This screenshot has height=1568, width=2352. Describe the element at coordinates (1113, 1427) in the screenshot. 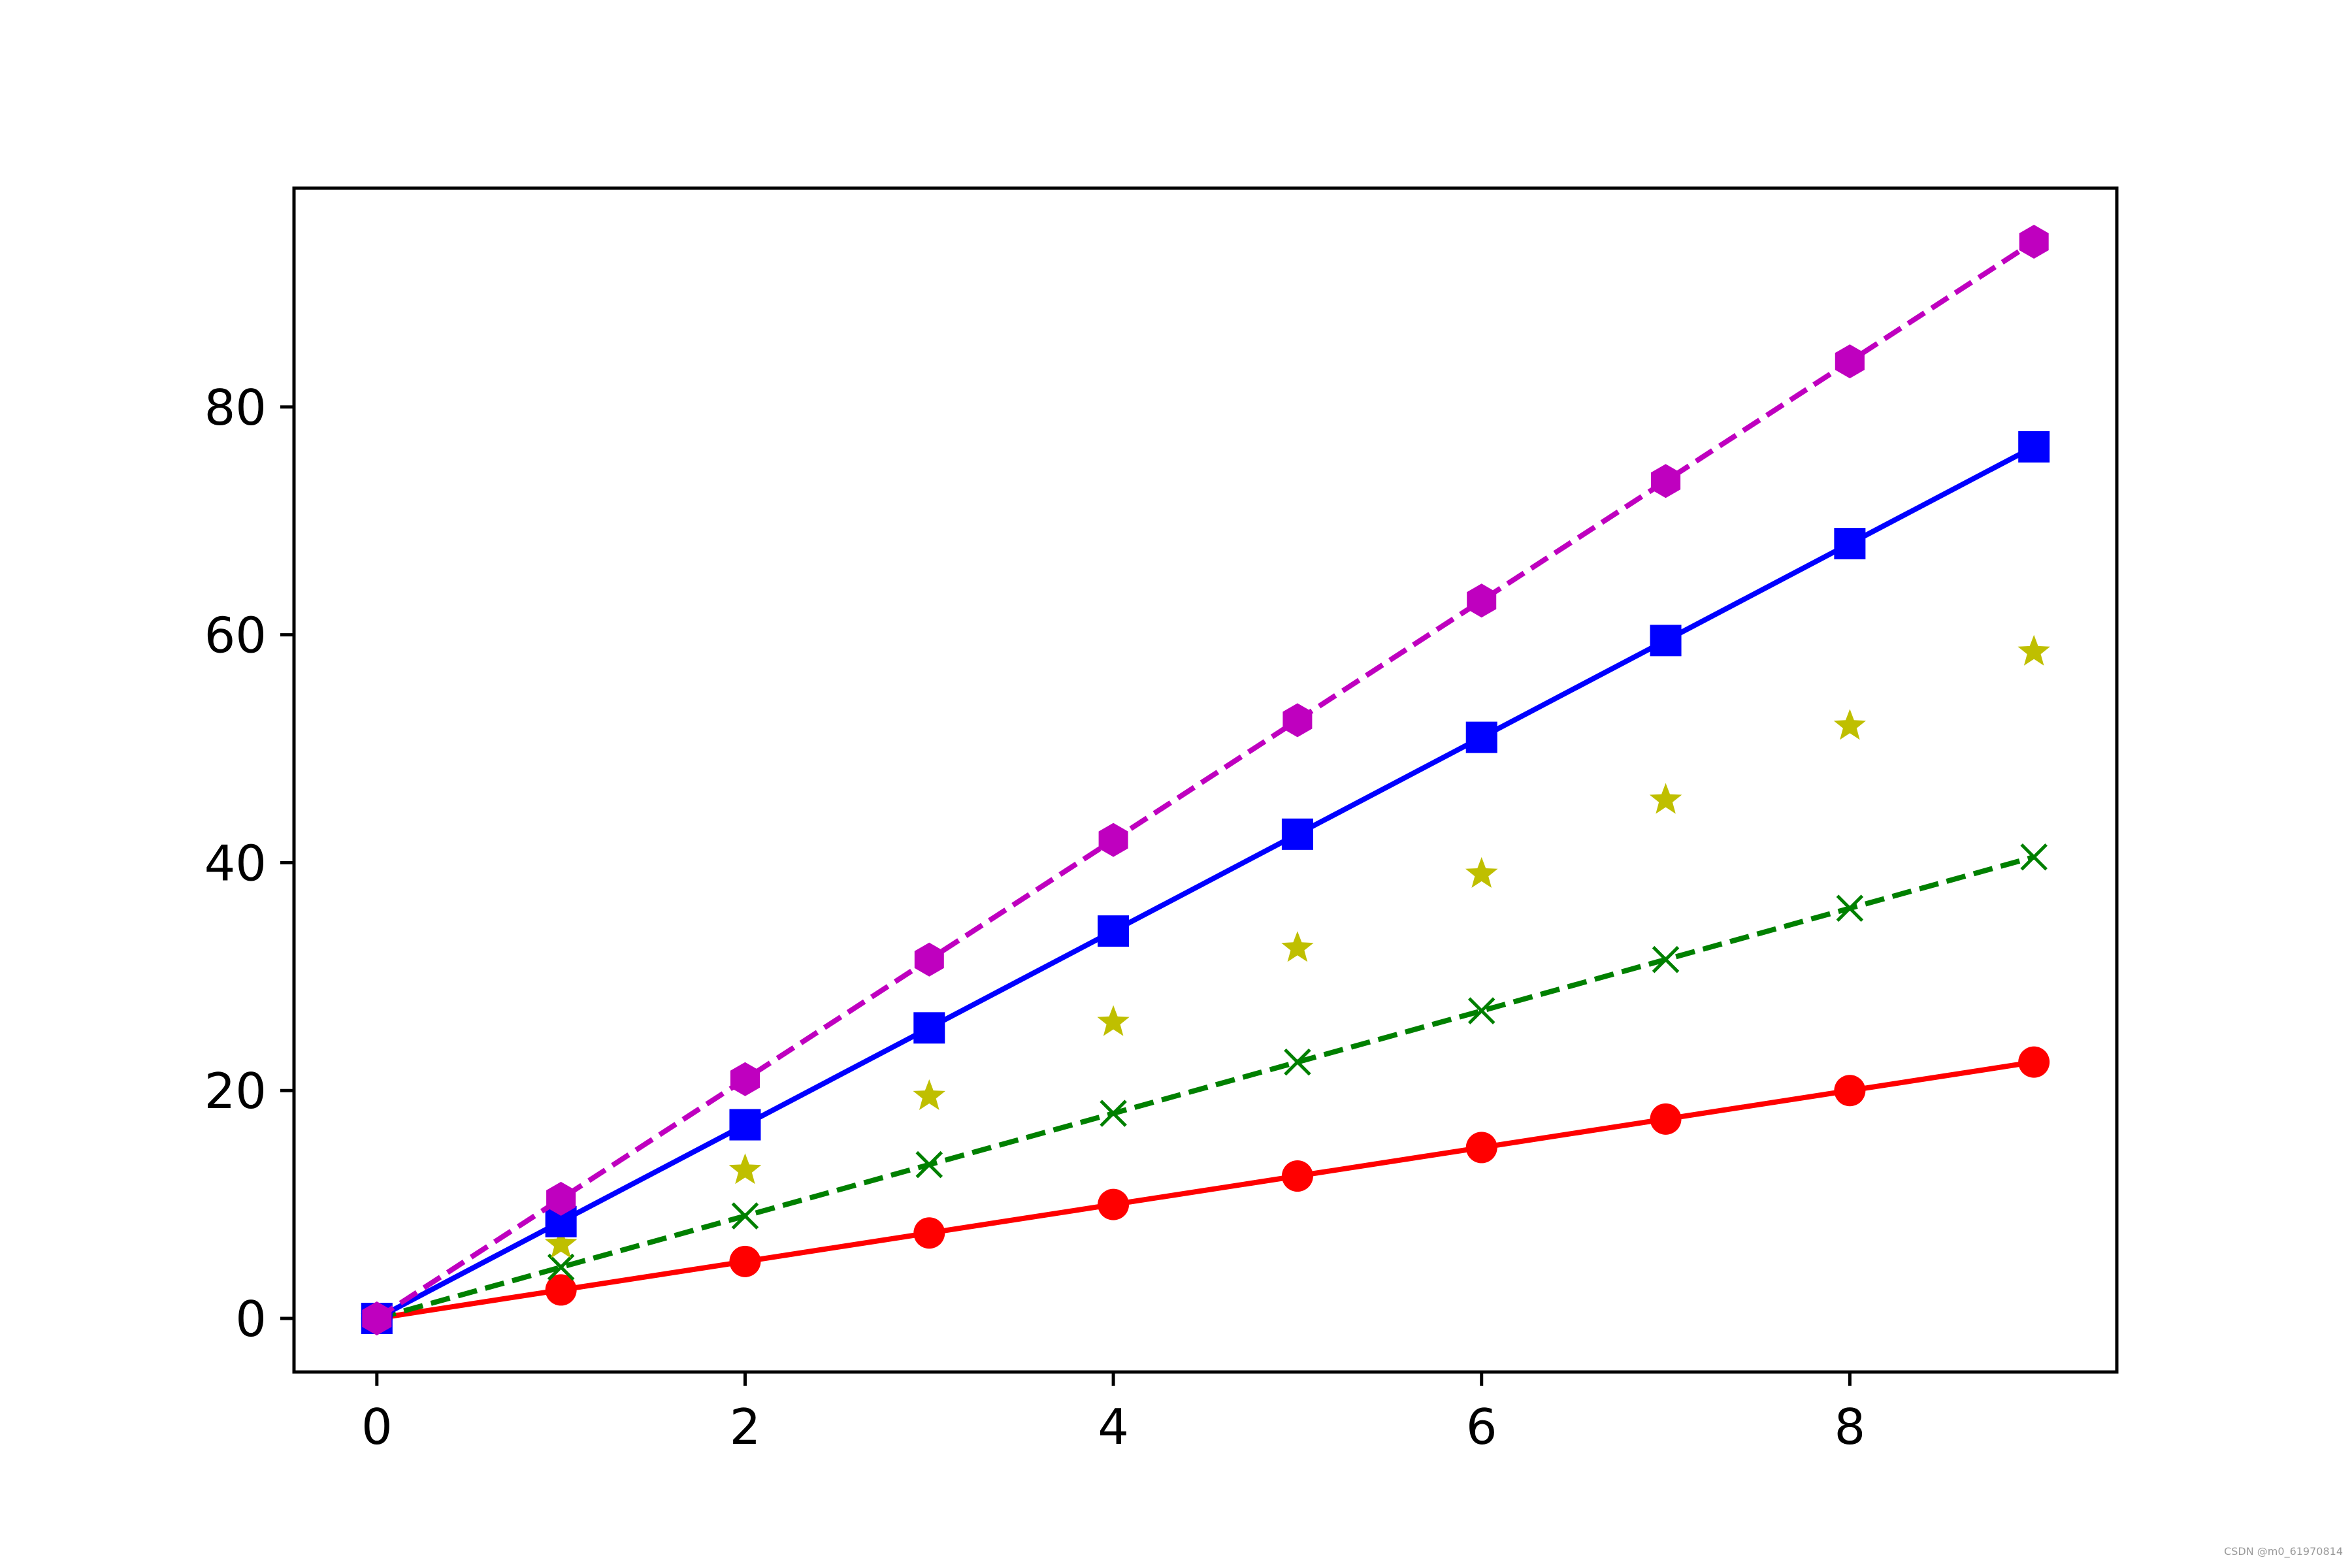

I see `x-tick-label: 4` at that location.